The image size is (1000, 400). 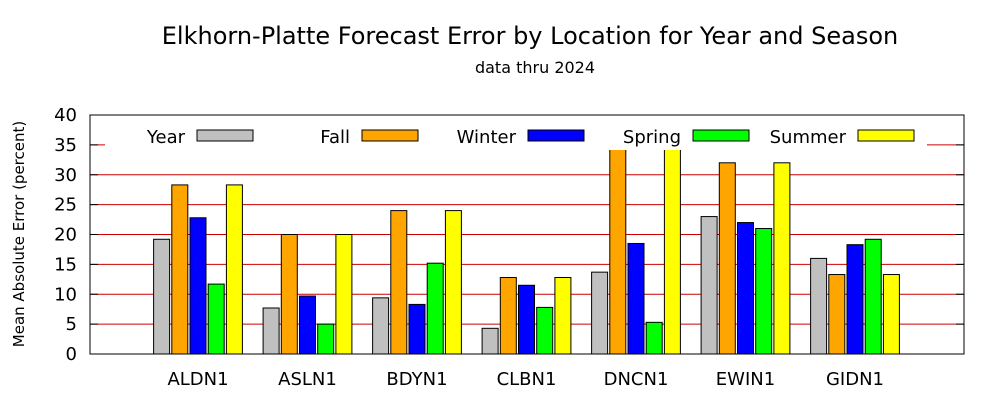 What do you see at coordinates (390, 135) in the screenshot?
I see `legend-swatch-fall` at bounding box center [390, 135].